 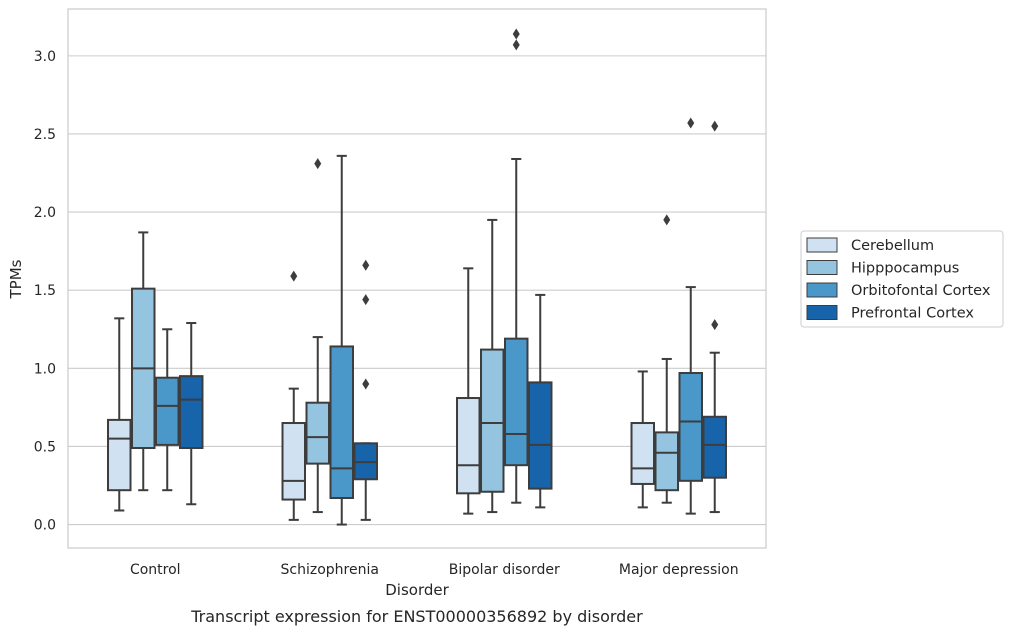 What do you see at coordinates (45, 213) in the screenshot?
I see `y-tick-label: 2.0` at bounding box center [45, 213].